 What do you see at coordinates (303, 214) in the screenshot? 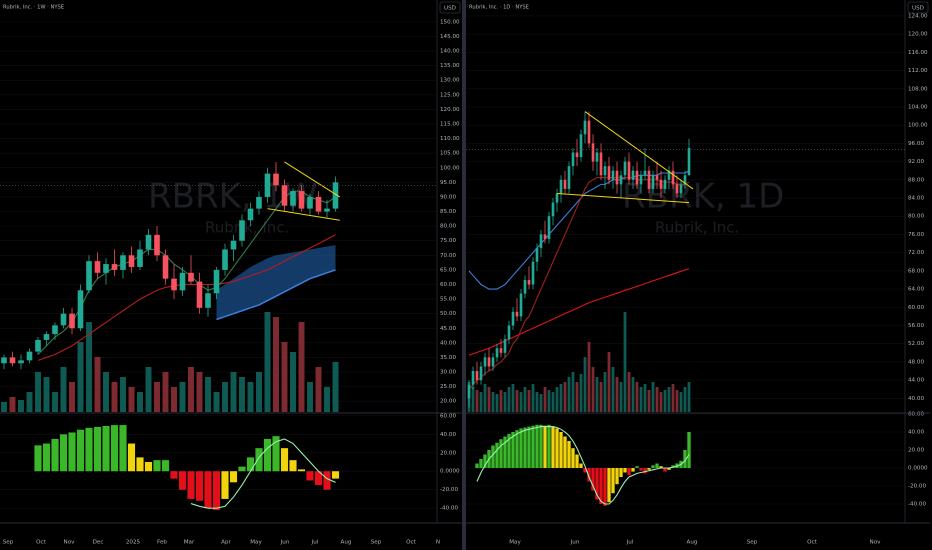
I see `trendline` at bounding box center [303, 214].